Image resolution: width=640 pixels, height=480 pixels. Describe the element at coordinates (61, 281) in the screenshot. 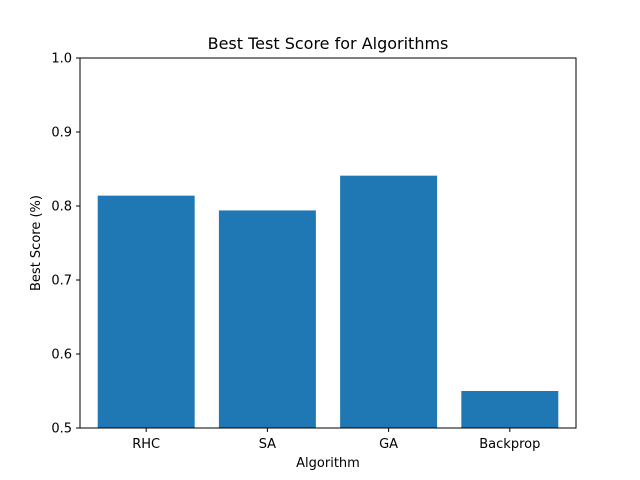

I see `y-tick-label: 0.7` at that location.